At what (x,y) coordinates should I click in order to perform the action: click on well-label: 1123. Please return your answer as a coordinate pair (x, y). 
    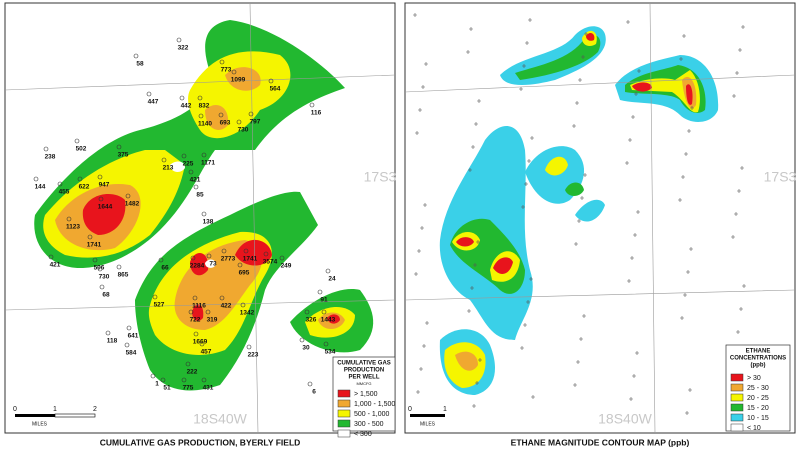
    Looking at the image, I should click on (73, 227).